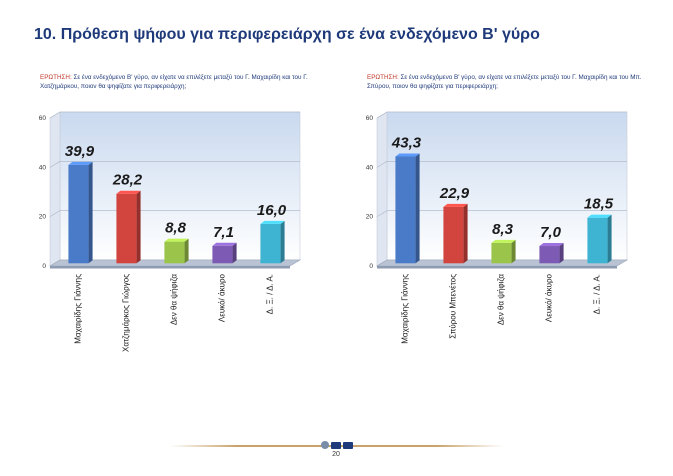 The image size is (673, 476). Describe the element at coordinates (453, 306) in the screenshot. I see `category-label: Σπύρου Μπενέτος` at that location.